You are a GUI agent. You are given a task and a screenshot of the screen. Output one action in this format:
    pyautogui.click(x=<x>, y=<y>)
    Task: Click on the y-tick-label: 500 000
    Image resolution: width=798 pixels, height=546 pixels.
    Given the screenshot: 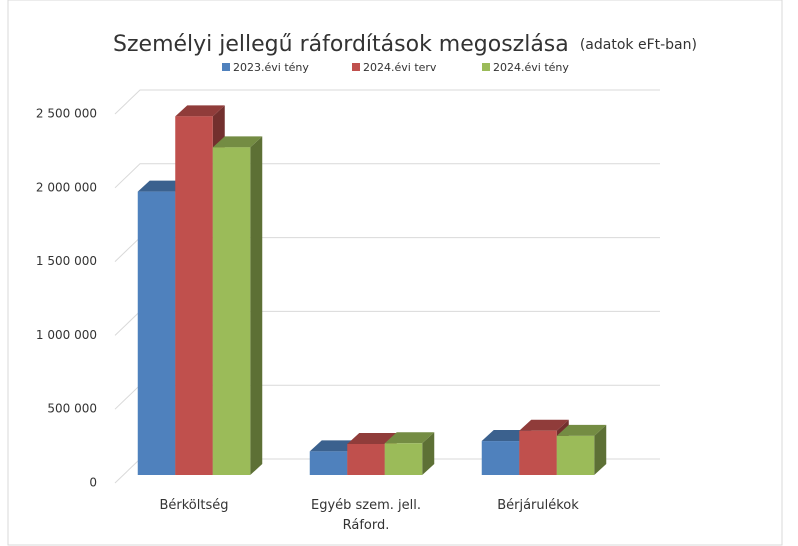 What is the action you would take?
    pyautogui.click(x=72, y=409)
    